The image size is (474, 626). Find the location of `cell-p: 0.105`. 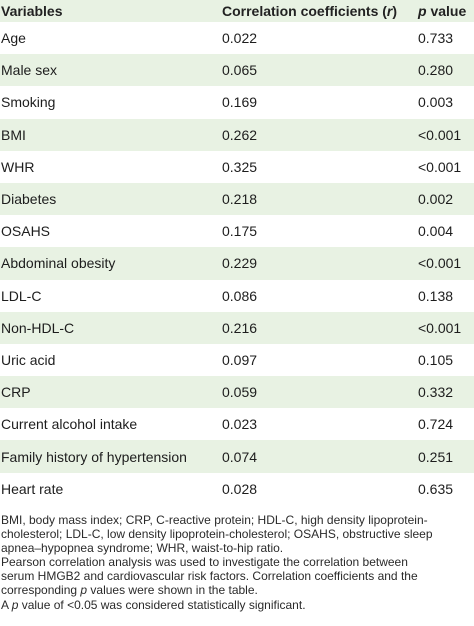

cell-p: 0.105 is located at coordinates (436, 359).